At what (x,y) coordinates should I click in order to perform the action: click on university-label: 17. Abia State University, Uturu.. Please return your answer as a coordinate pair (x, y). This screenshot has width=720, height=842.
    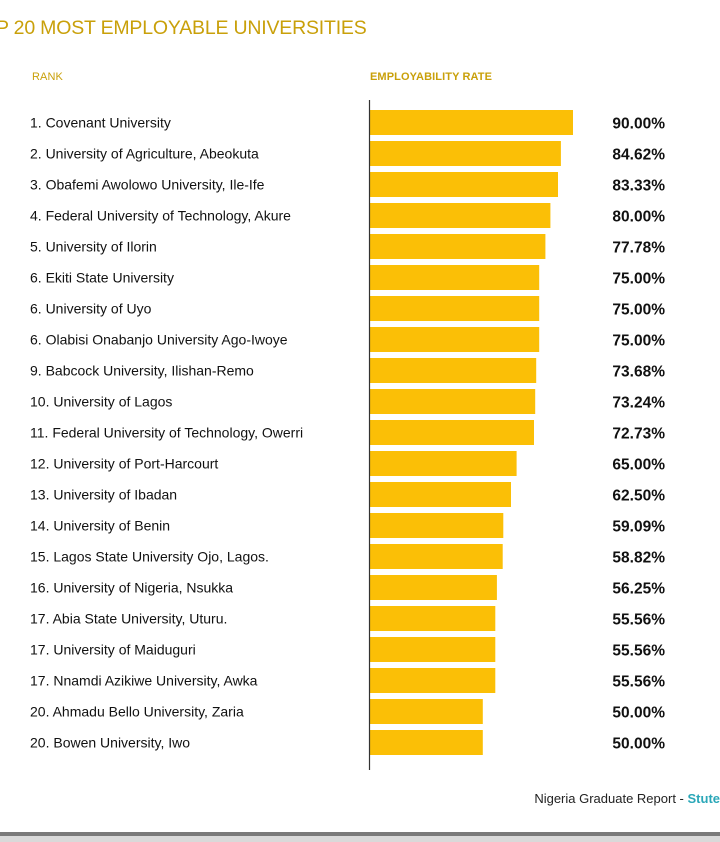
    Looking at the image, I should click on (128, 619).